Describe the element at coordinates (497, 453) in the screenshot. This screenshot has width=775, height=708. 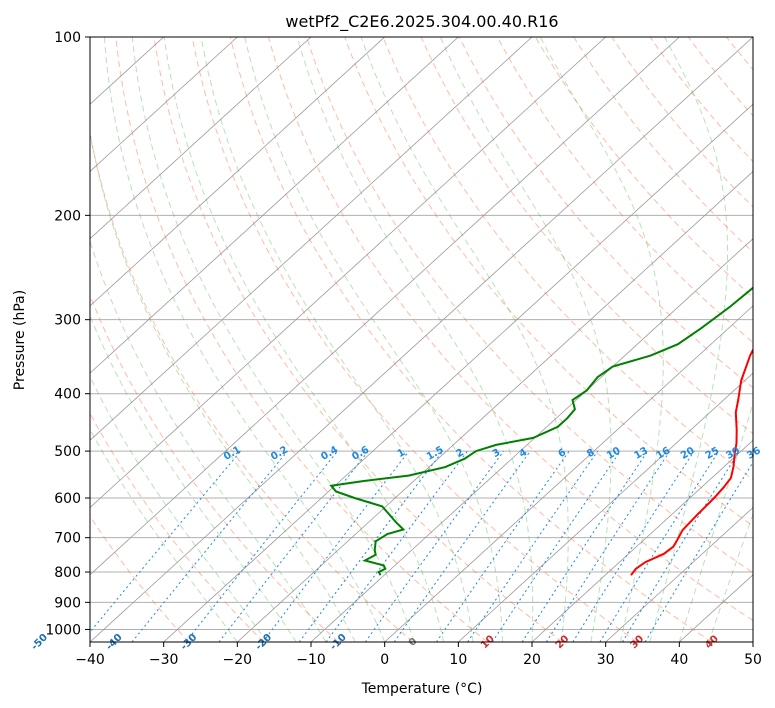
I see `mixing-ratio-label: 3` at that location.